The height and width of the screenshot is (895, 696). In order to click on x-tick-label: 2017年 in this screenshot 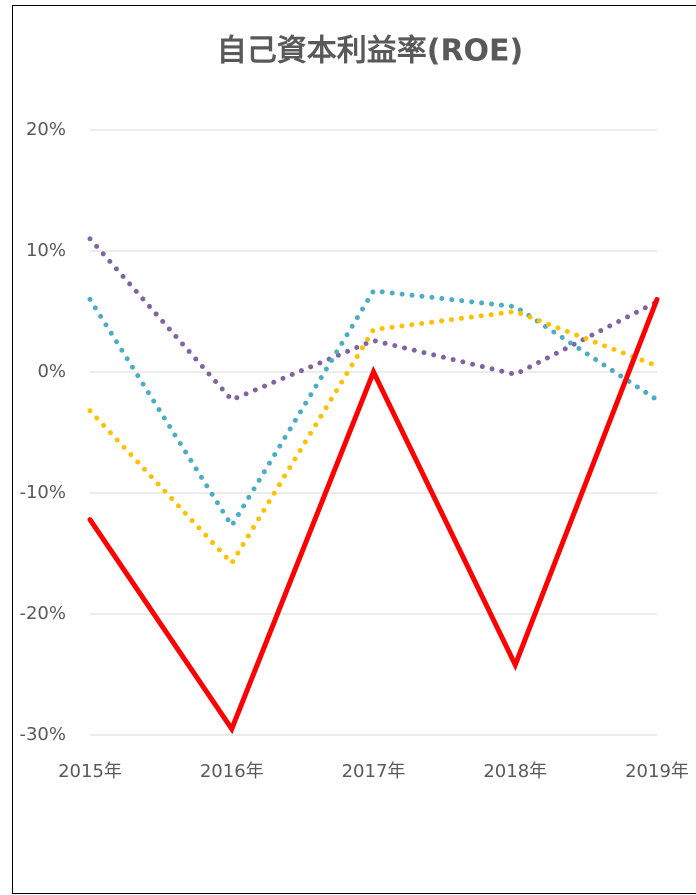, I will do `click(374, 771)`.